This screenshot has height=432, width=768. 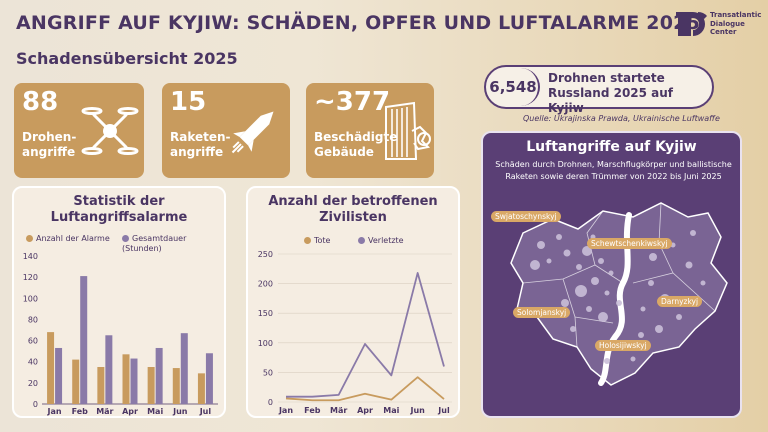 What do you see at coordinates (265, 284) in the screenshot?
I see `y-tick-label: 200` at bounding box center [265, 284].